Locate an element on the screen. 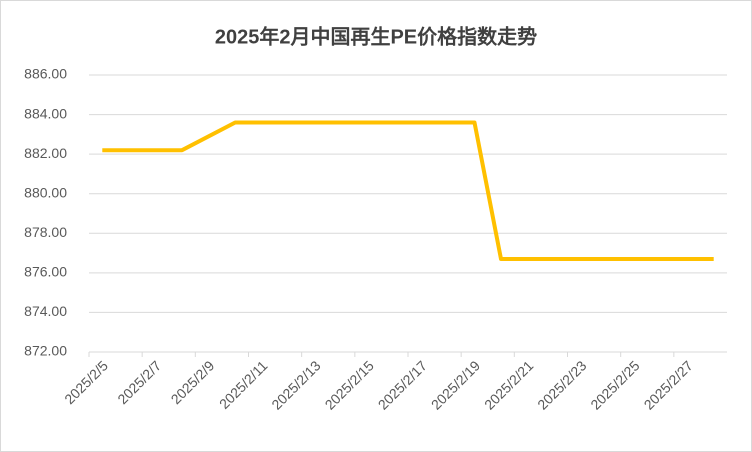  y-tick-label: 886.00 is located at coordinates (45, 74).